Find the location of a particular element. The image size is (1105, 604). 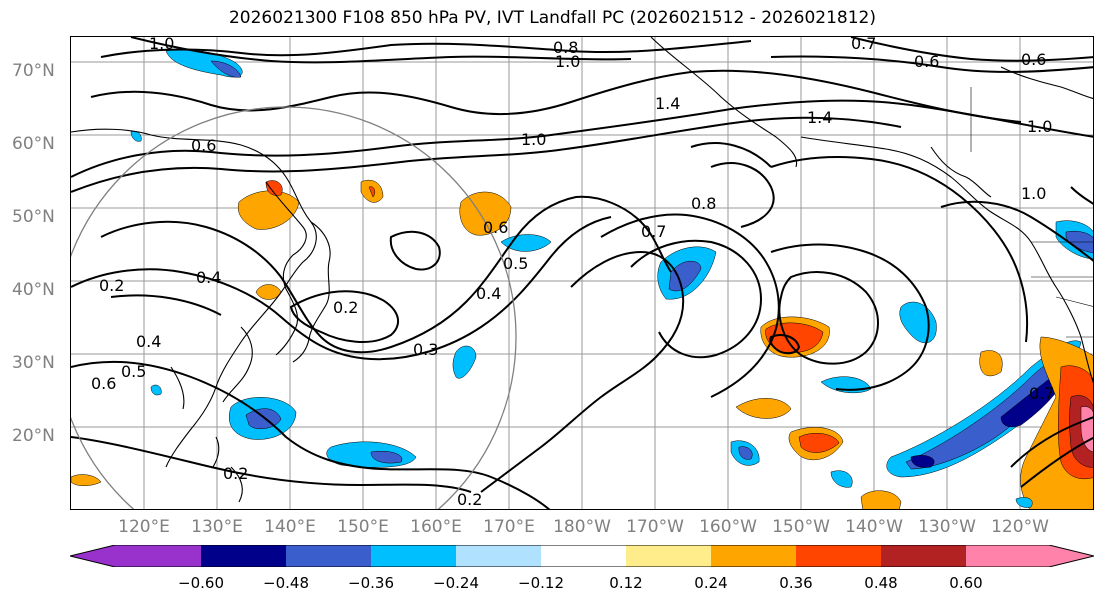

colorbar-tick: 0.48 is located at coordinates (881, 583).